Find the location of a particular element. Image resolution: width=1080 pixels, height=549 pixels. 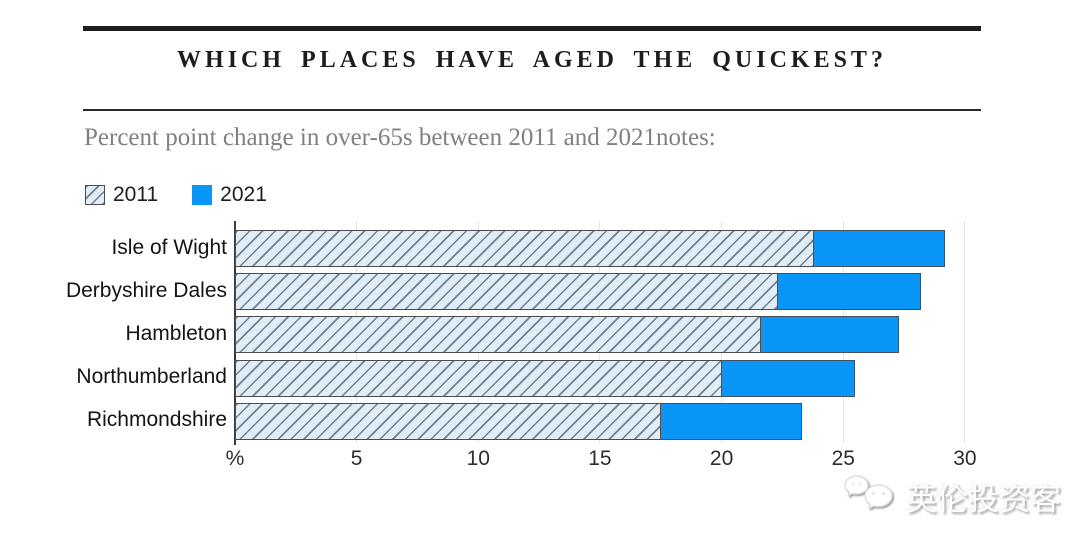

x-tick-label: 15 is located at coordinates (600, 458).